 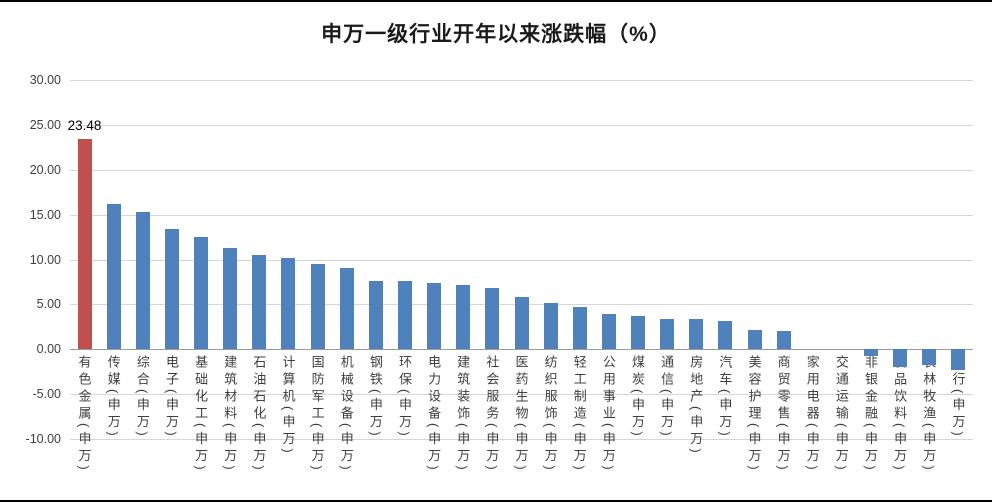 I want to click on x-axis-label: 交通运输(申万), so click(x=841, y=414).